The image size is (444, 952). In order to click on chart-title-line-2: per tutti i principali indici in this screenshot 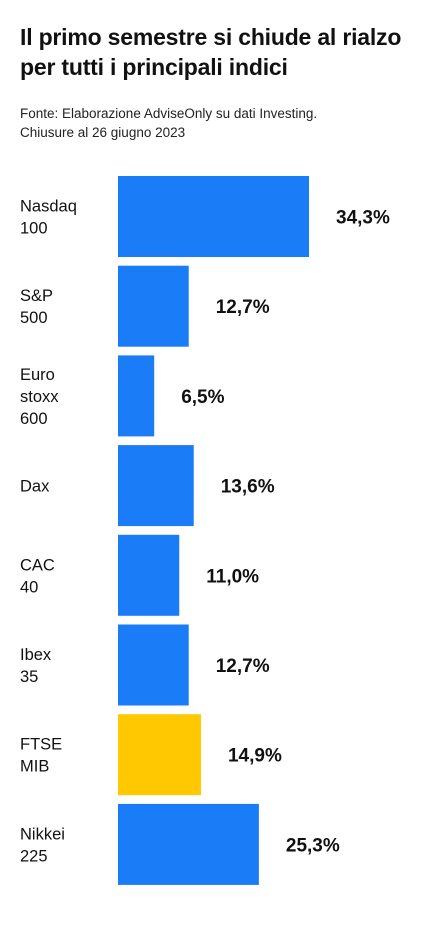, I will do `click(154, 67)`.